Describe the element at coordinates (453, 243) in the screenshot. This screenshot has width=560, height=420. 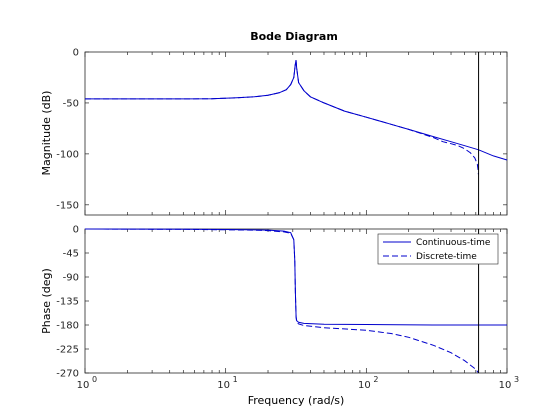
I see `legend-label-continuous: Continuous-time` at that location.